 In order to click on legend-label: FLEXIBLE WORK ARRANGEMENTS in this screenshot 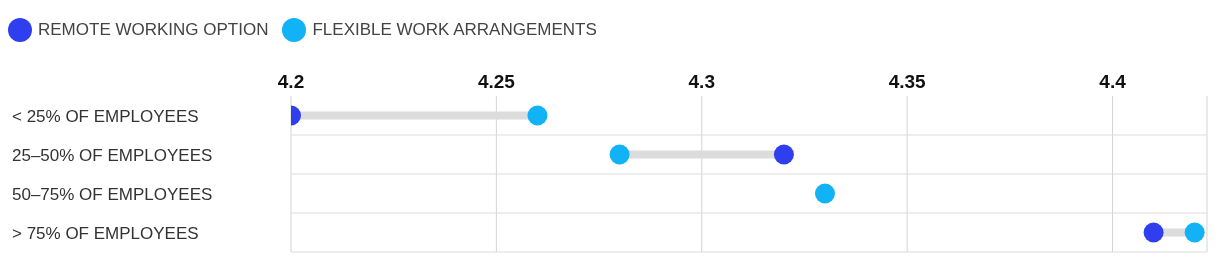, I will do `click(454, 30)`.